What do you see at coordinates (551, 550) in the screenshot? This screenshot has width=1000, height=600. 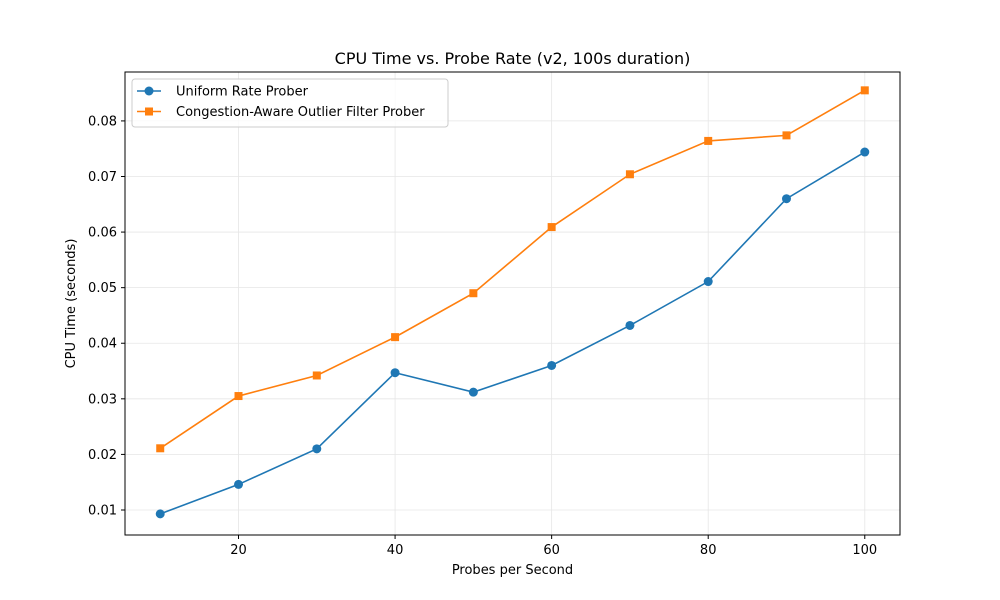 I see `x-tick-label: 60` at bounding box center [551, 550].